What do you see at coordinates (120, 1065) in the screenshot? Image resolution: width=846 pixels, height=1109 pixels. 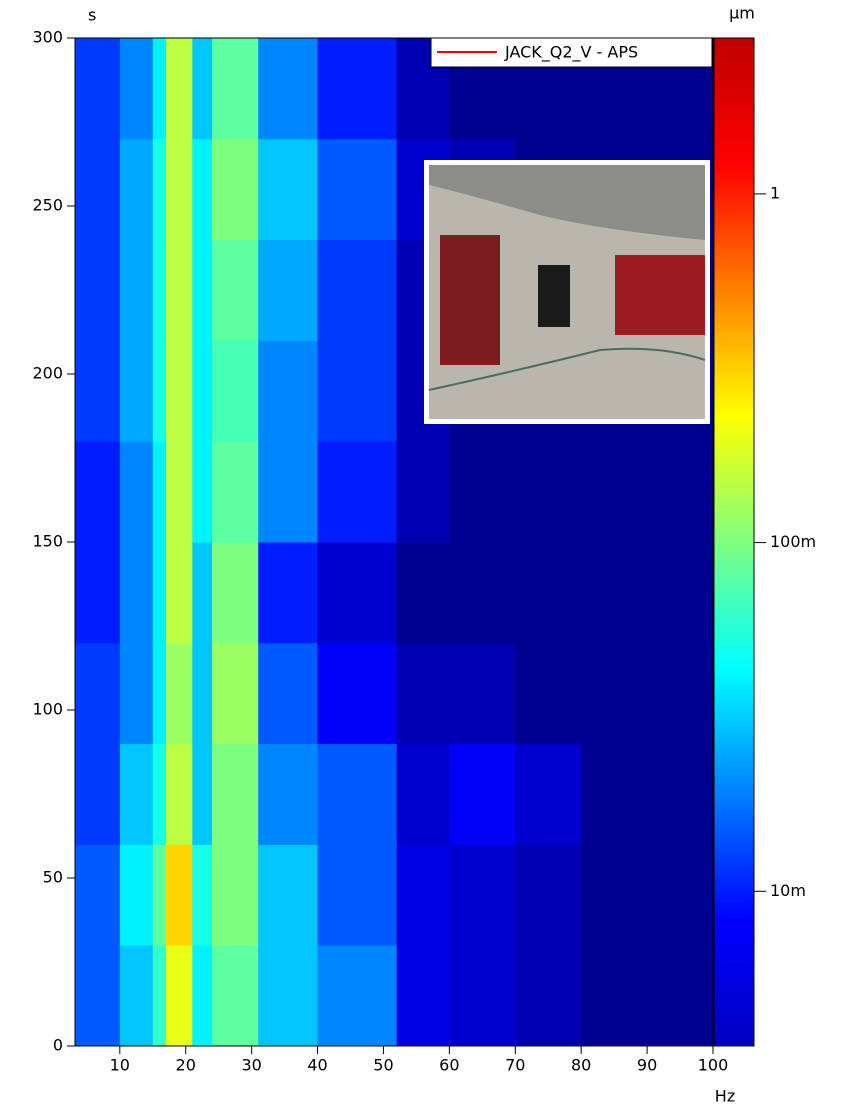 I see `x-tick-label: 10` at bounding box center [120, 1065].